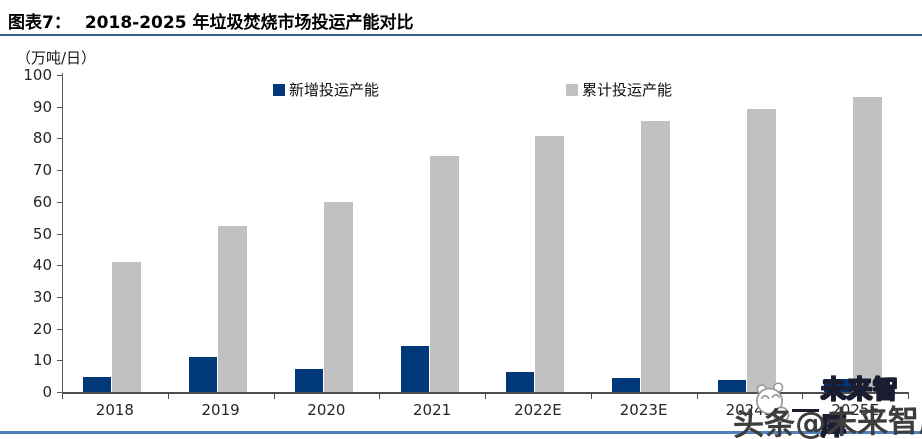 This screenshot has width=922, height=439. I want to click on y-axis-unit-label: （万吨/日）, so click(56, 58).